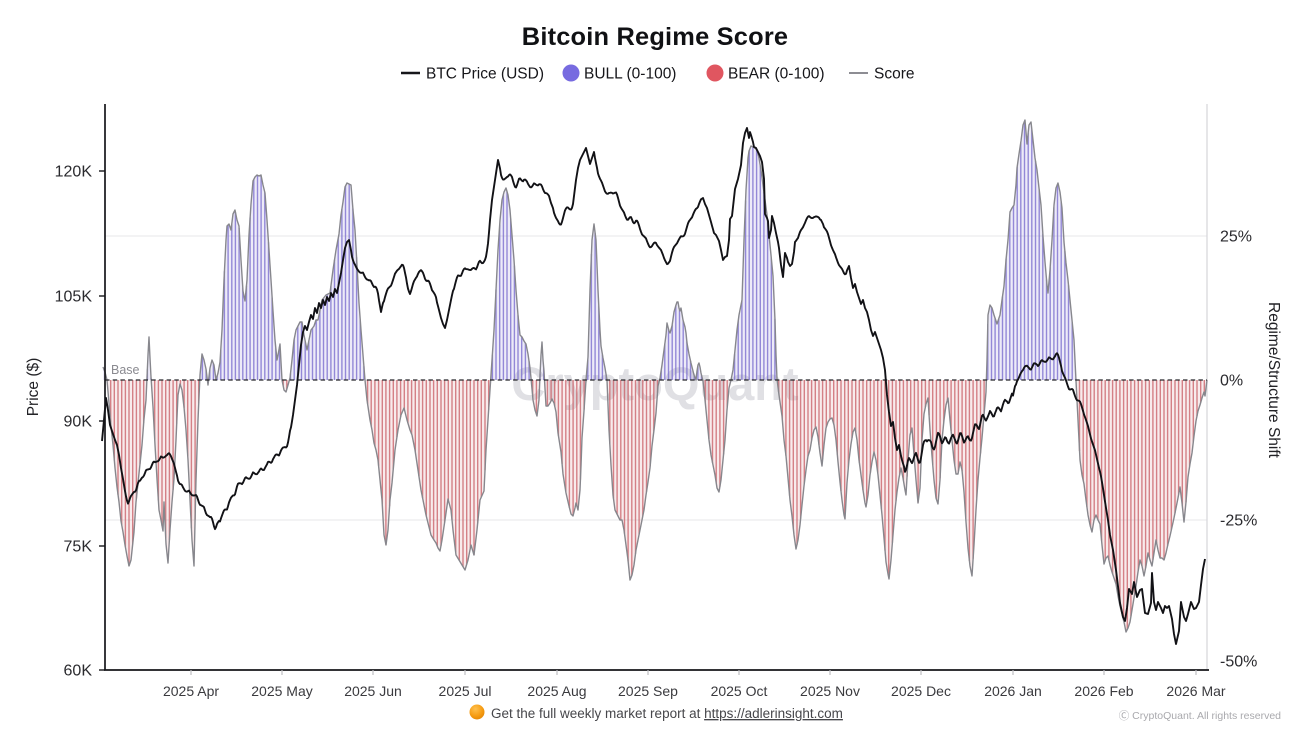 The width and height of the screenshot is (1312, 743). Describe the element at coordinates (465, 691) in the screenshot. I see `svg-text: 2025 Jul` at that location.